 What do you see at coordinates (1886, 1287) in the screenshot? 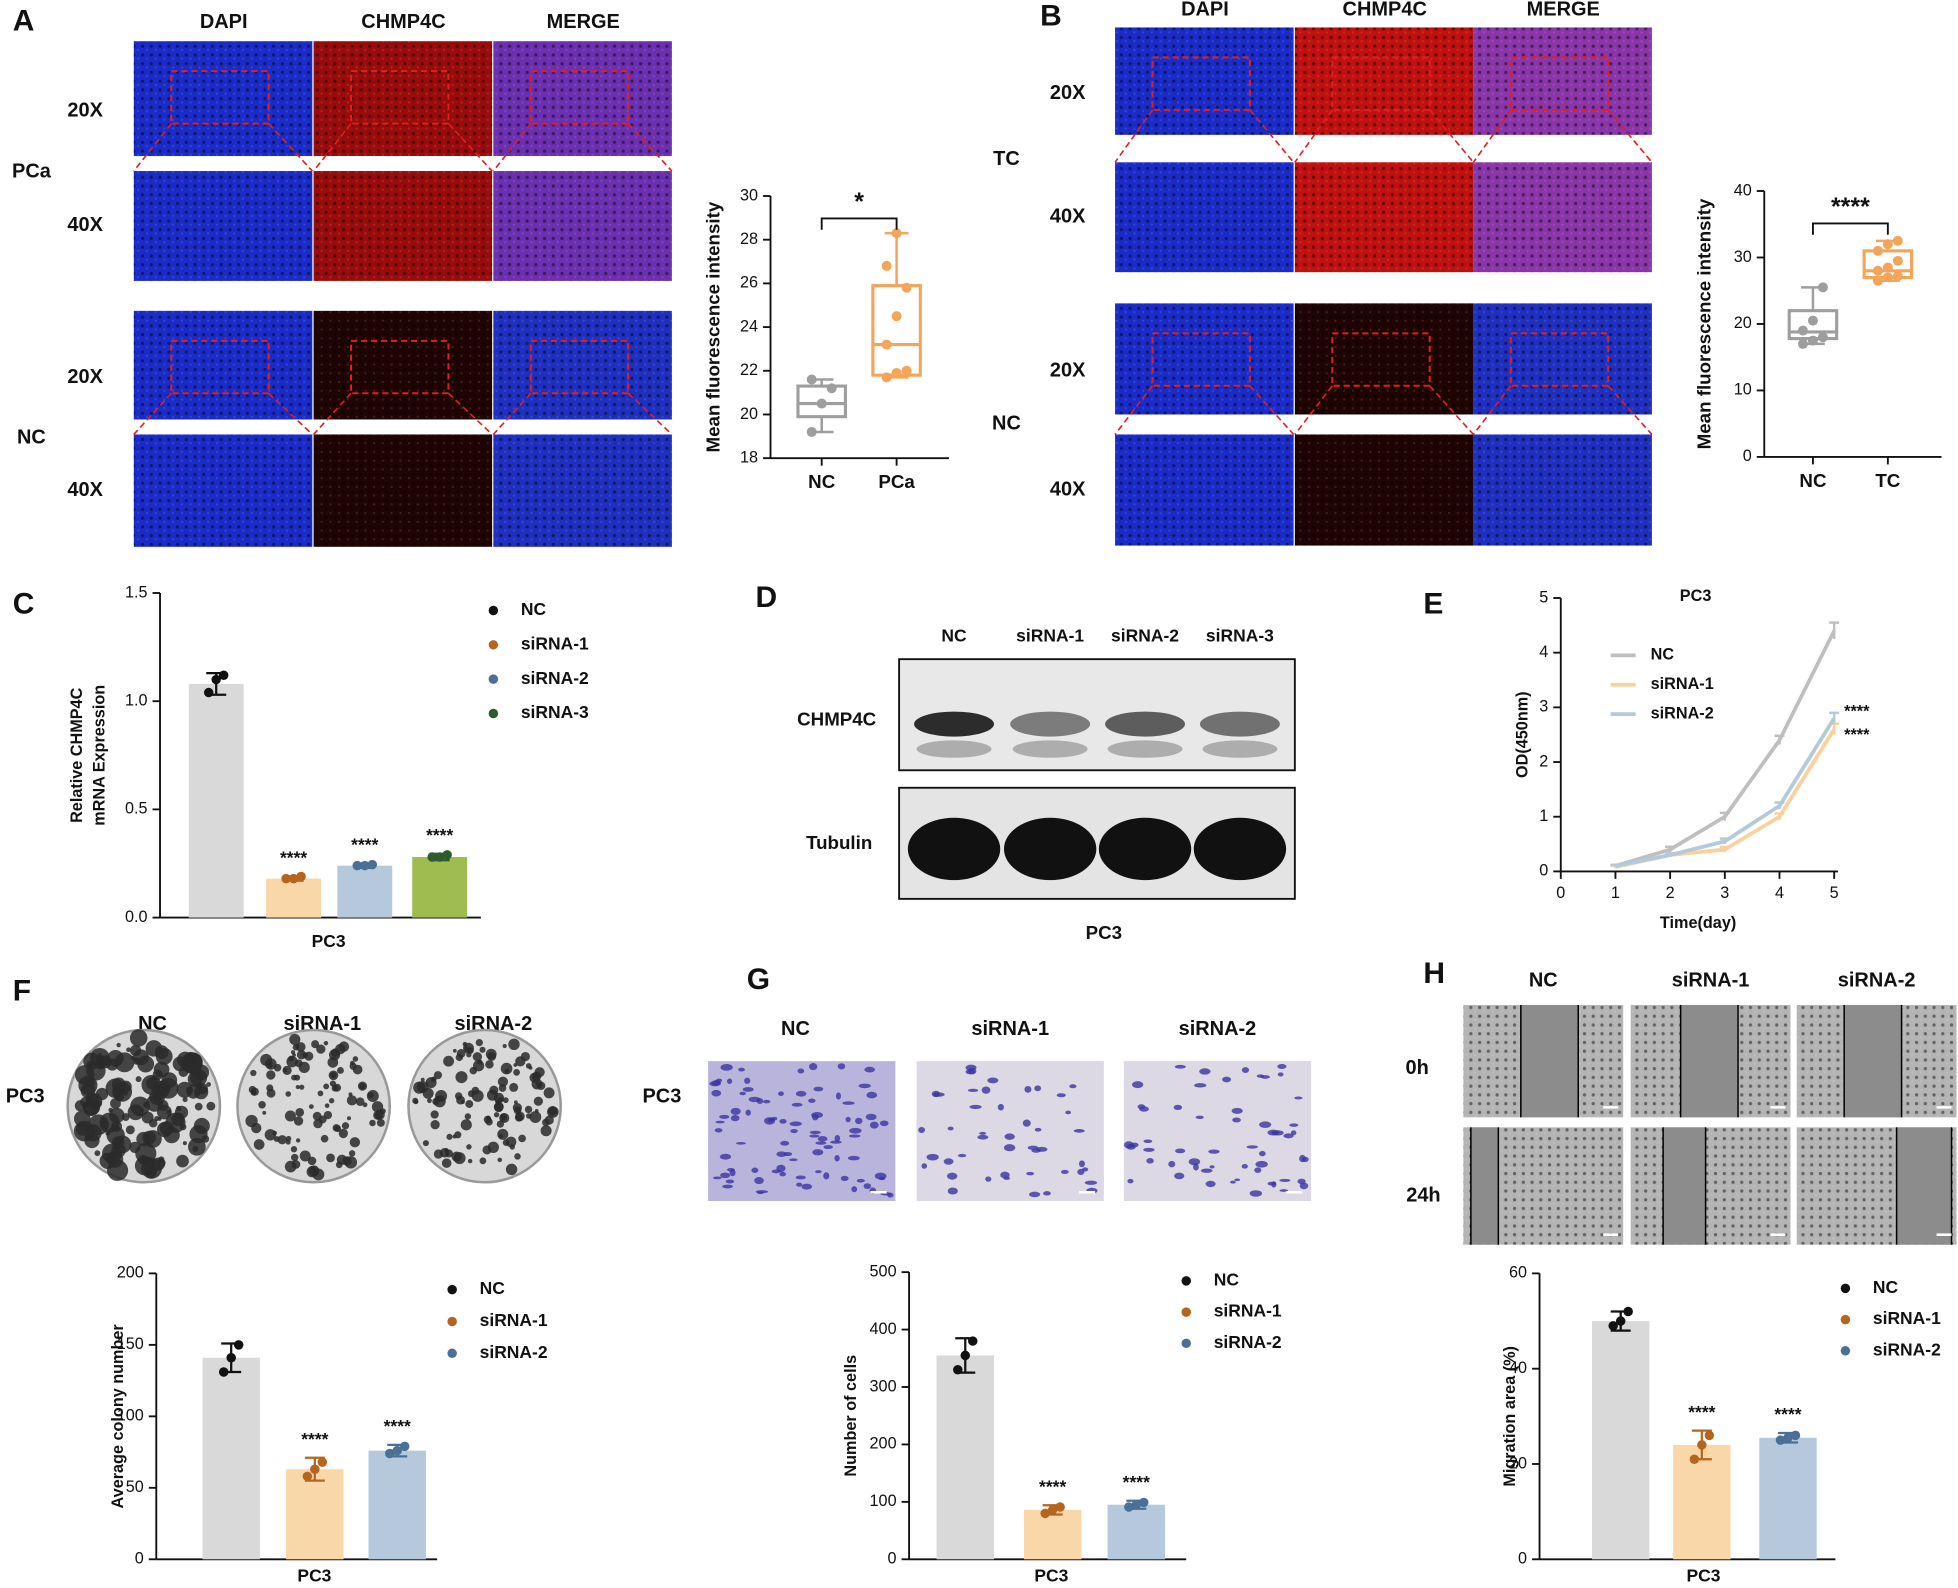
I see `legend-label: NC` at bounding box center [1886, 1287].